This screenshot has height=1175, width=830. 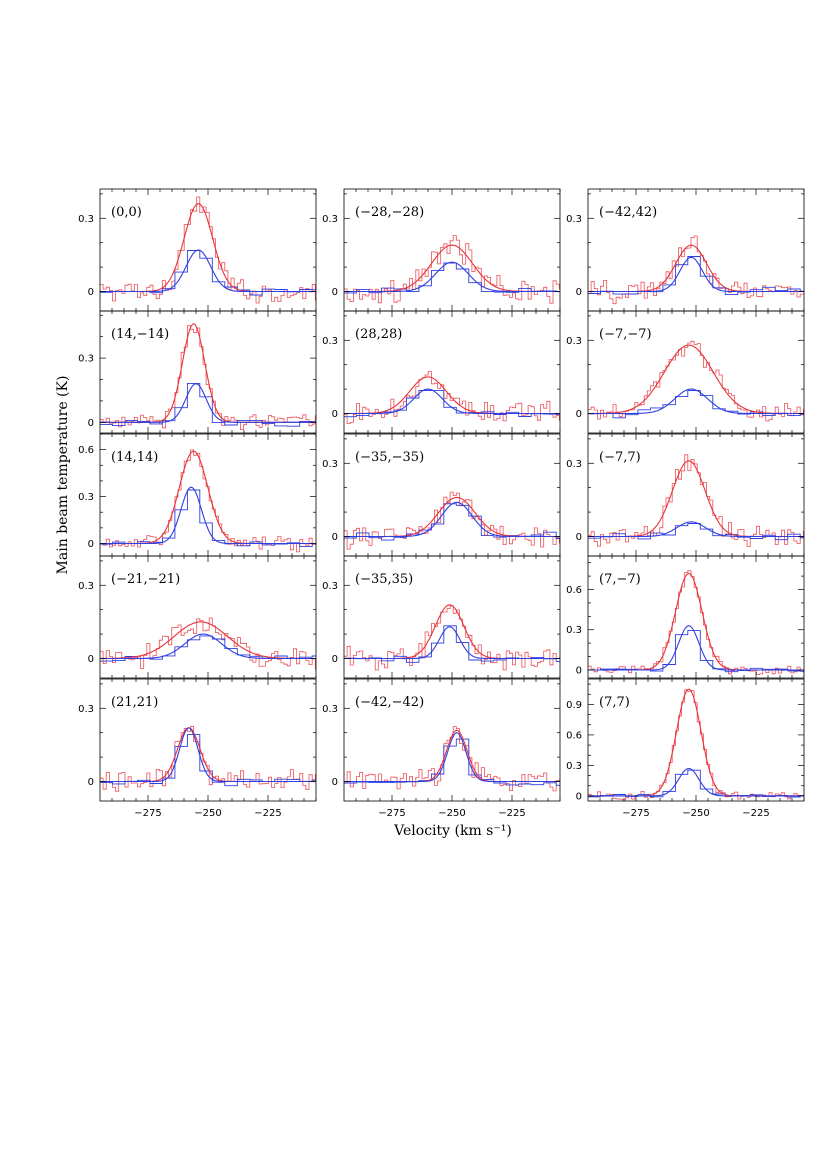 I want to click on x-axis-title: Velocity (km s⁻¹), so click(x=452, y=831).